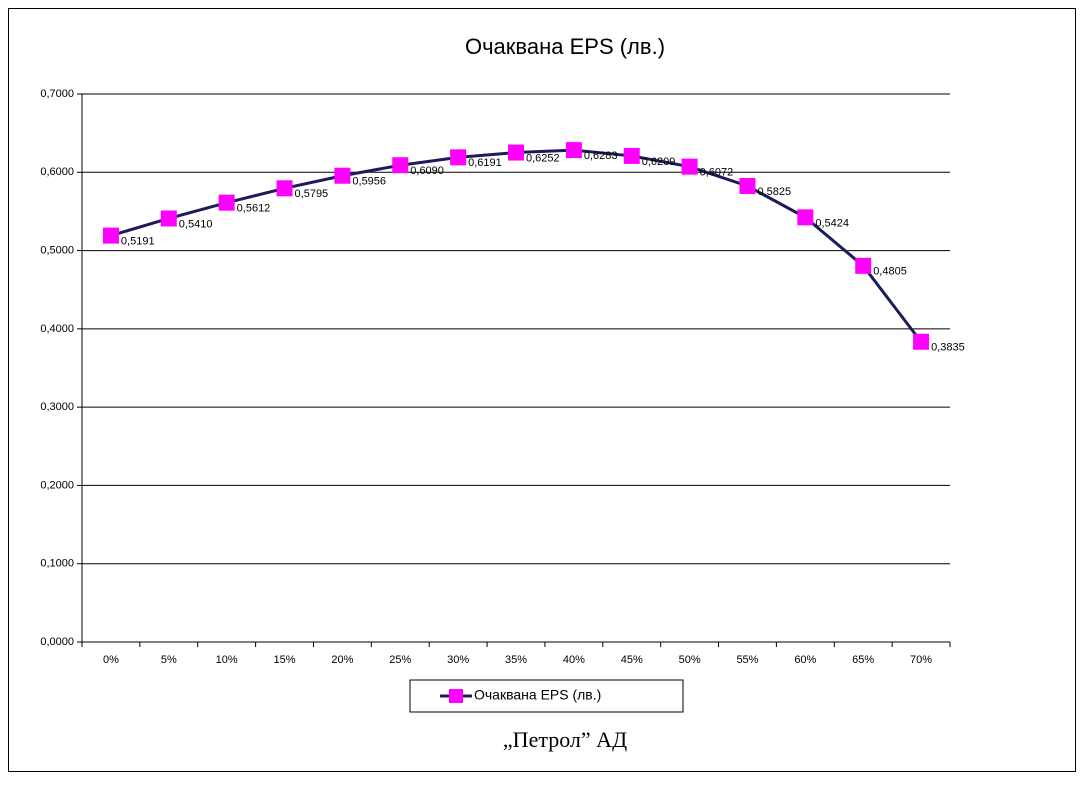 This screenshot has height=787, width=1084. Describe the element at coordinates (138, 242) in the screenshot. I see `data-label: 0,5191` at that location.